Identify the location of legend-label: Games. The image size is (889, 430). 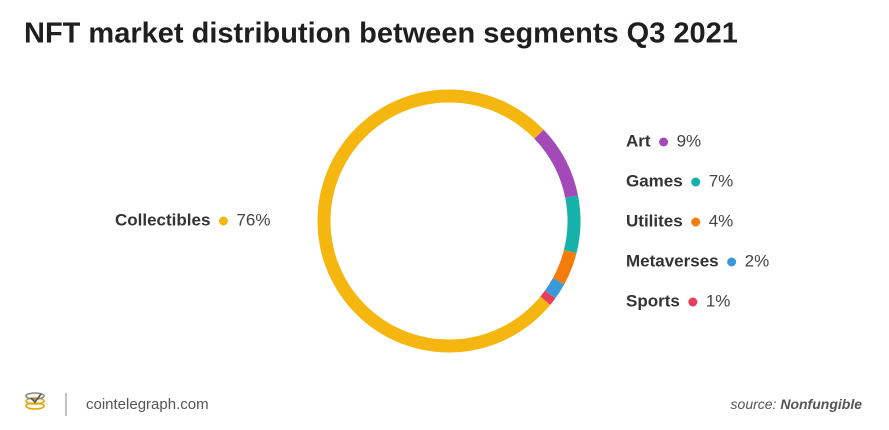
(654, 180).